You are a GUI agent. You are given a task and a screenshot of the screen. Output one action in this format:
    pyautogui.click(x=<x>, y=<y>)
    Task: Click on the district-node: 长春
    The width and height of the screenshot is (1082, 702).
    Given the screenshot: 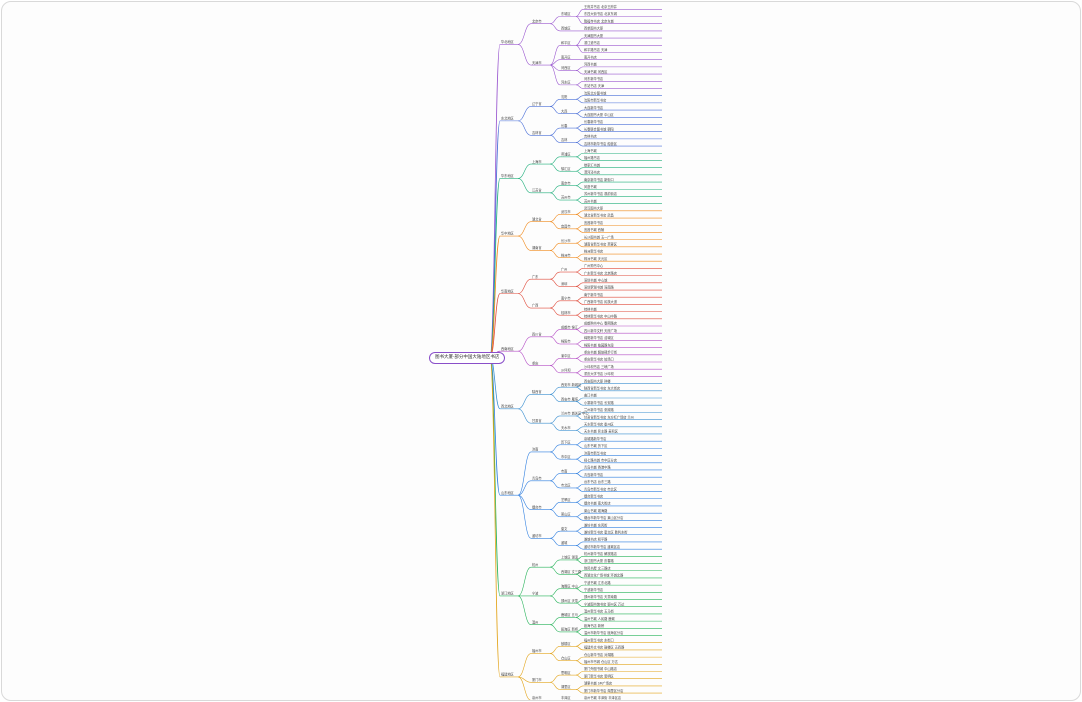 What is the action you would take?
    pyautogui.click(x=564, y=125)
    